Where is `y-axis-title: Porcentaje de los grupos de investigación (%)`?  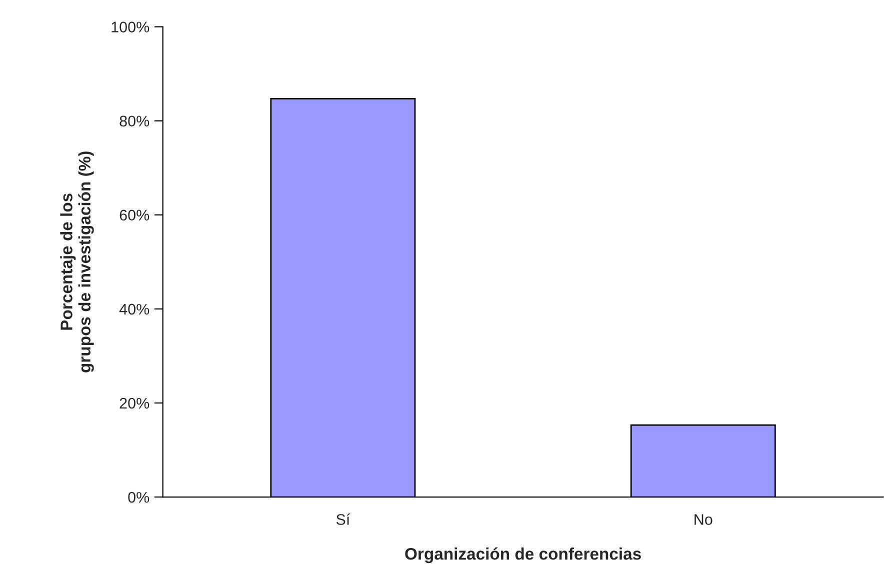 y-axis-title: Porcentaje de los grupos de investigación (%) is located at coordinates (77, 262).